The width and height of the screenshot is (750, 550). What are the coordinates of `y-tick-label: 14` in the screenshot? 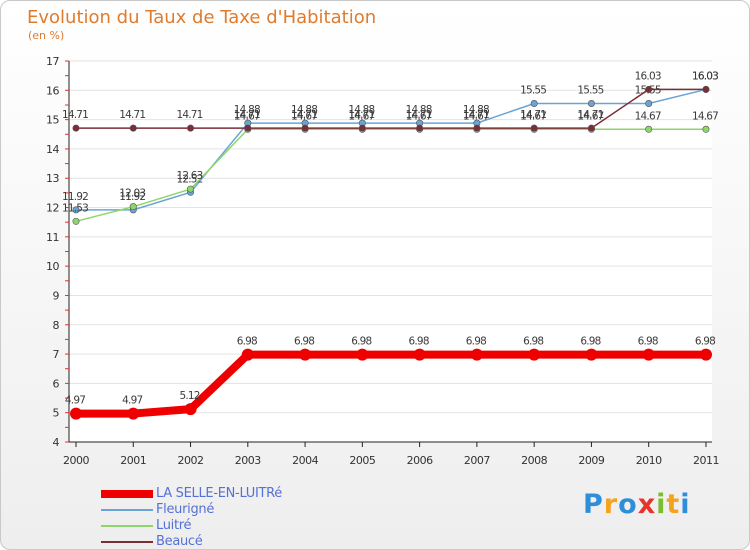 It's located at (52, 149).